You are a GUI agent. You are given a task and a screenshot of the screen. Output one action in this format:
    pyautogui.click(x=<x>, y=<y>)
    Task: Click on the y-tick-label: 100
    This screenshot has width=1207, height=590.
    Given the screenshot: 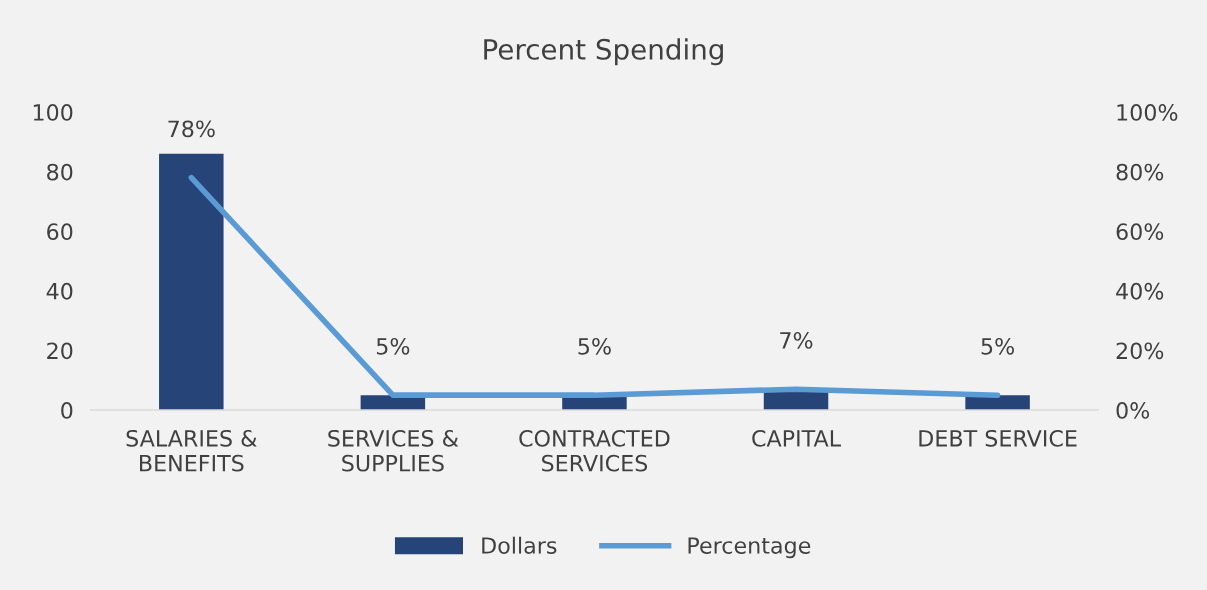 What is the action you would take?
    pyautogui.click(x=53, y=112)
    